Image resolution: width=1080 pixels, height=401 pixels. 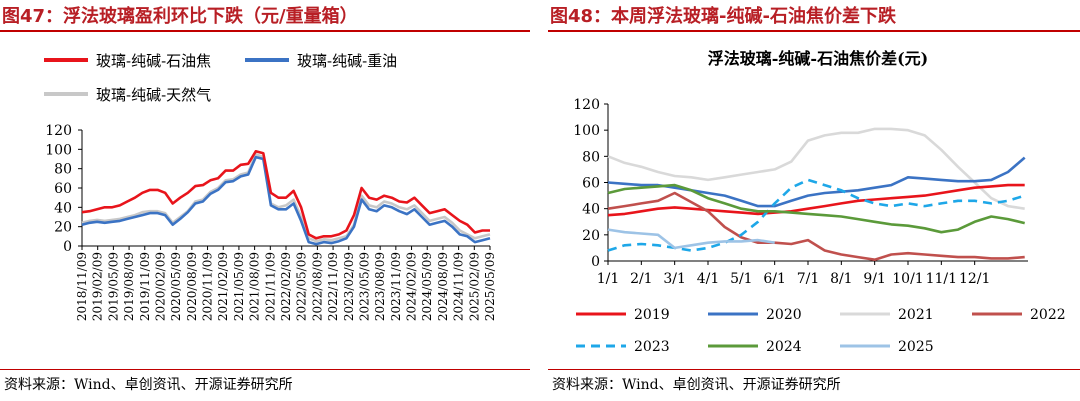 I want to click on legend-item-1: 玻璃-纯碱-石油焦, so click(x=127, y=61).